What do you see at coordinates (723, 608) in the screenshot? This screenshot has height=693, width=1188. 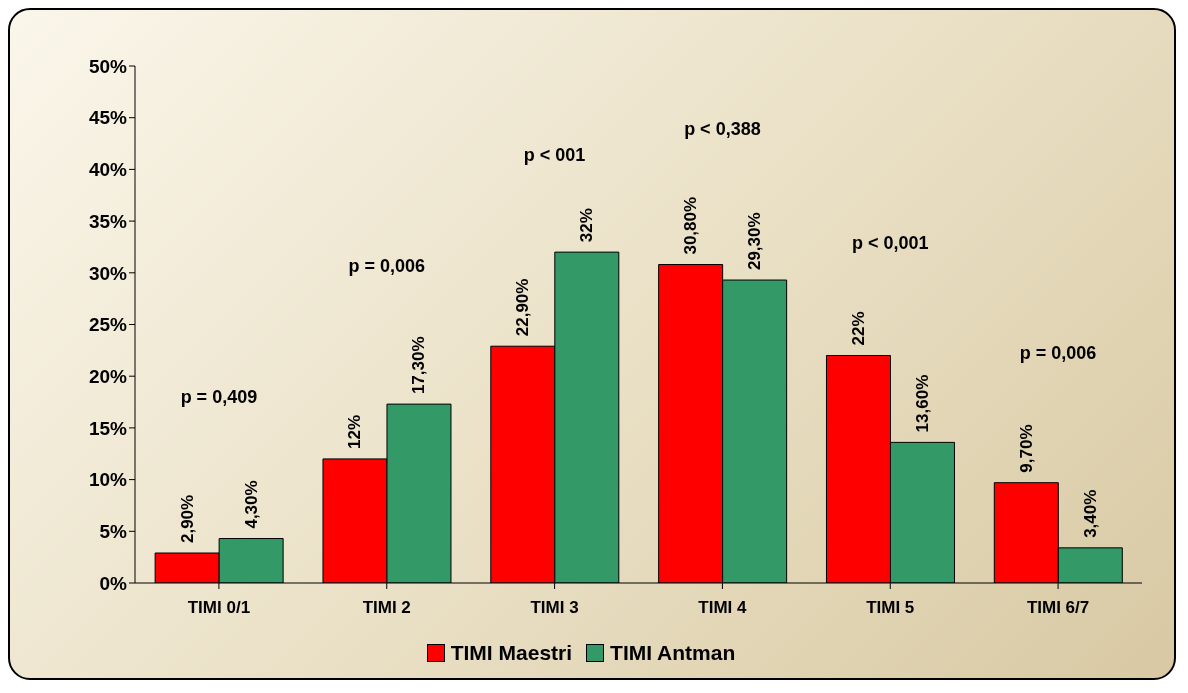 I see `x-tick-label: TIMI 4` at bounding box center [723, 608].